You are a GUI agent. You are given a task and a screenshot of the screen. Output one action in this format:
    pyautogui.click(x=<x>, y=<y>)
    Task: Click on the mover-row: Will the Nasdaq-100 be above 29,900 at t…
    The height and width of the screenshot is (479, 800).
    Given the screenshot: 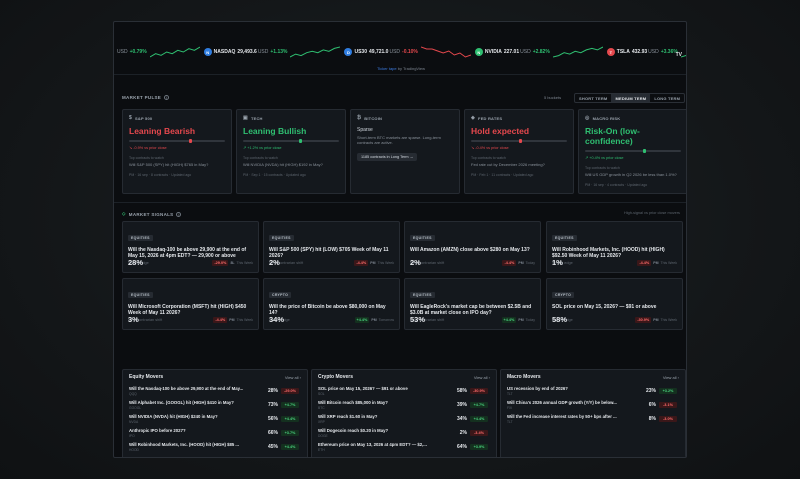 What is the action you would take?
    pyautogui.click(x=215, y=391)
    